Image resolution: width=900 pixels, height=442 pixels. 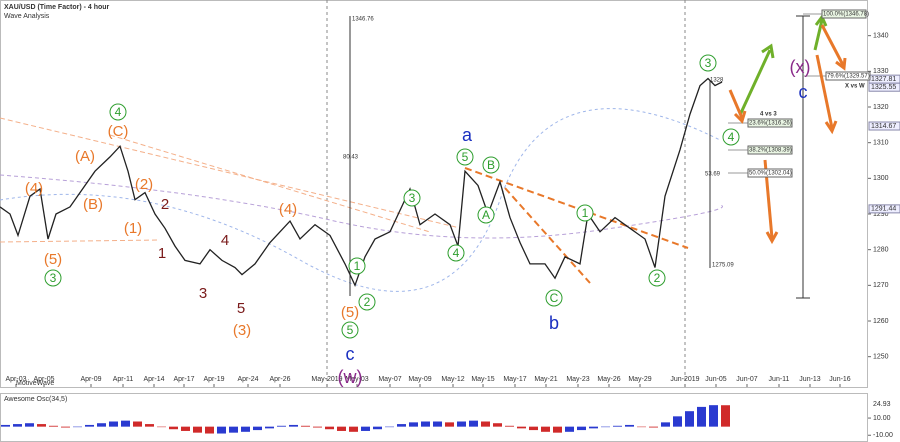 I want to click on price-tag: 1291.44, so click(x=883, y=209).